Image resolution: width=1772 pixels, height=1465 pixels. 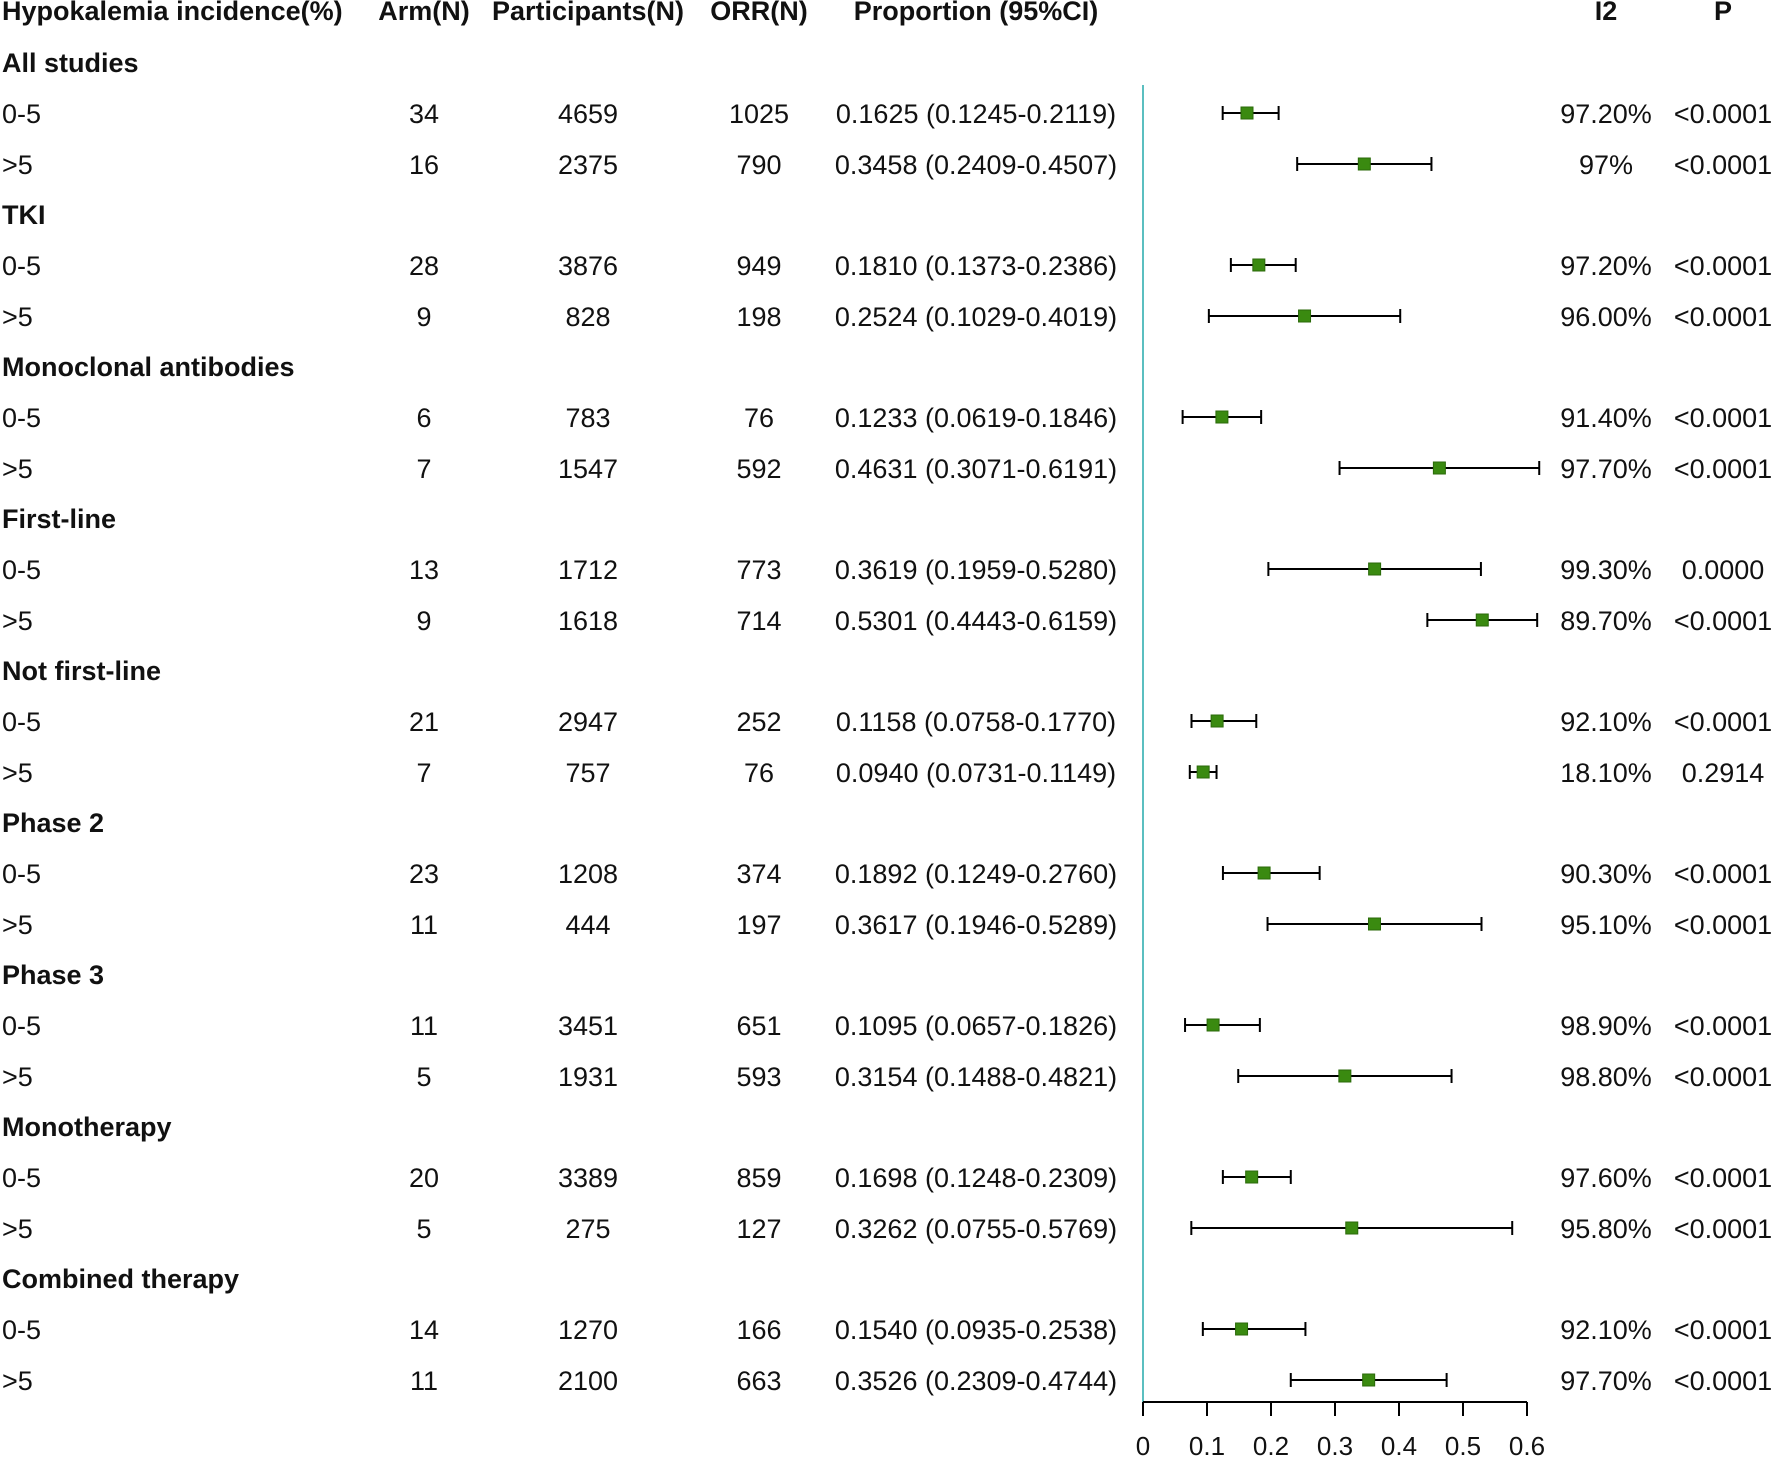 I want to click on x-tick-label: 0.6, so click(x=1527, y=1446).